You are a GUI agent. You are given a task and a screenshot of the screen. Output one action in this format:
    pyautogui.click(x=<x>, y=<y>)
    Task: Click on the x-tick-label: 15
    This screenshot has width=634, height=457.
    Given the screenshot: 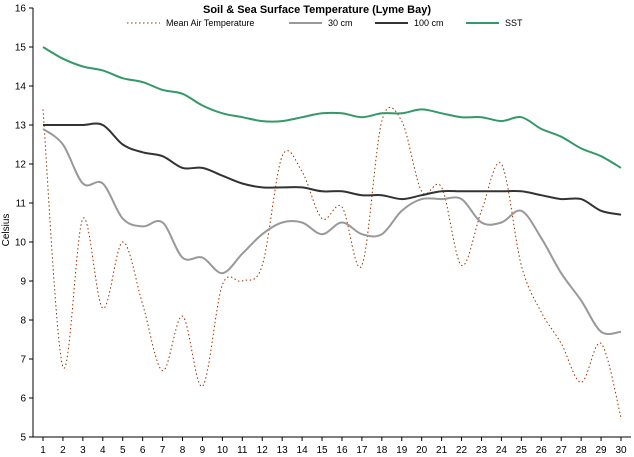 What is the action you would take?
    pyautogui.click(x=322, y=450)
    